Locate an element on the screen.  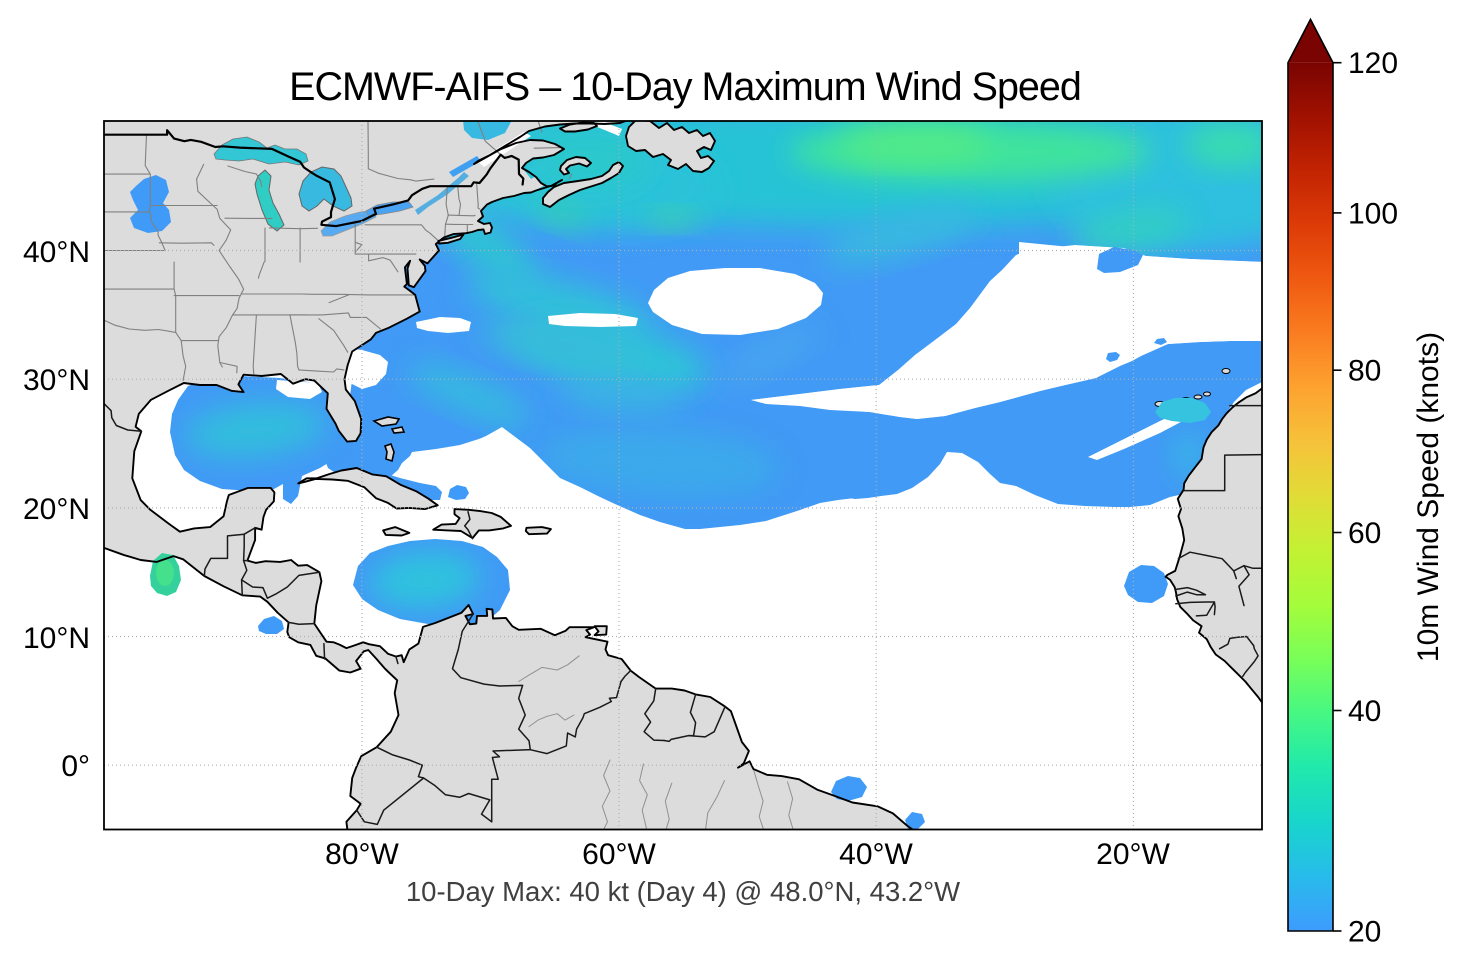
svg-text: 10°N is located at coordinates (56, 638).